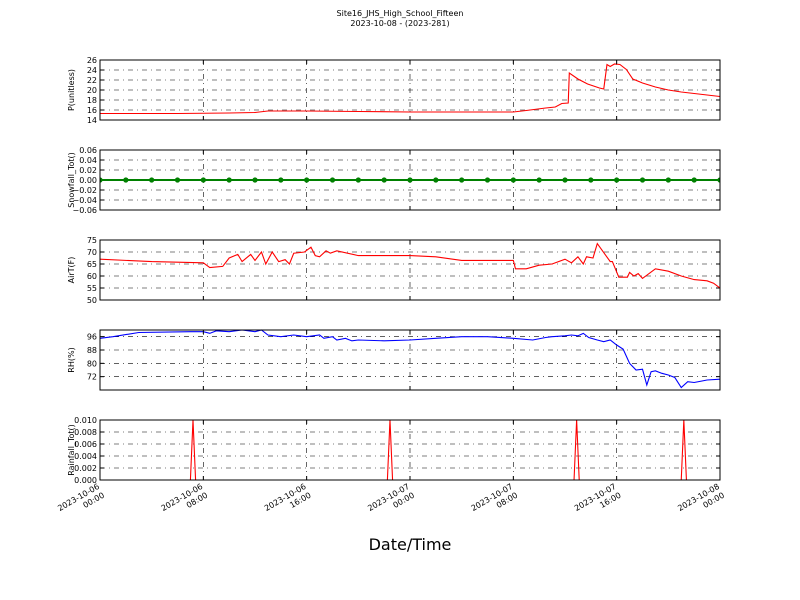 This screenshot has height=600, width=800. Describe the element at coordinates (391, 502) in the screenshot. I see `x-tick-label: 2023-10-0700:00` at that location.